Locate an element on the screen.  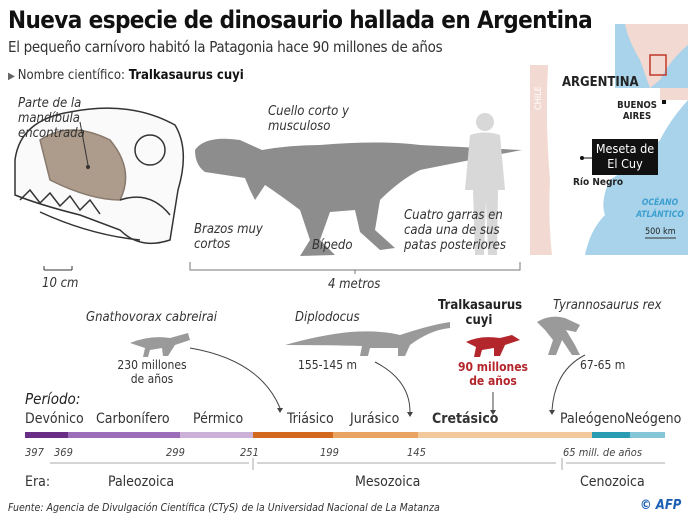
period-devonico: Devónico is located at coordinates (54, 419).